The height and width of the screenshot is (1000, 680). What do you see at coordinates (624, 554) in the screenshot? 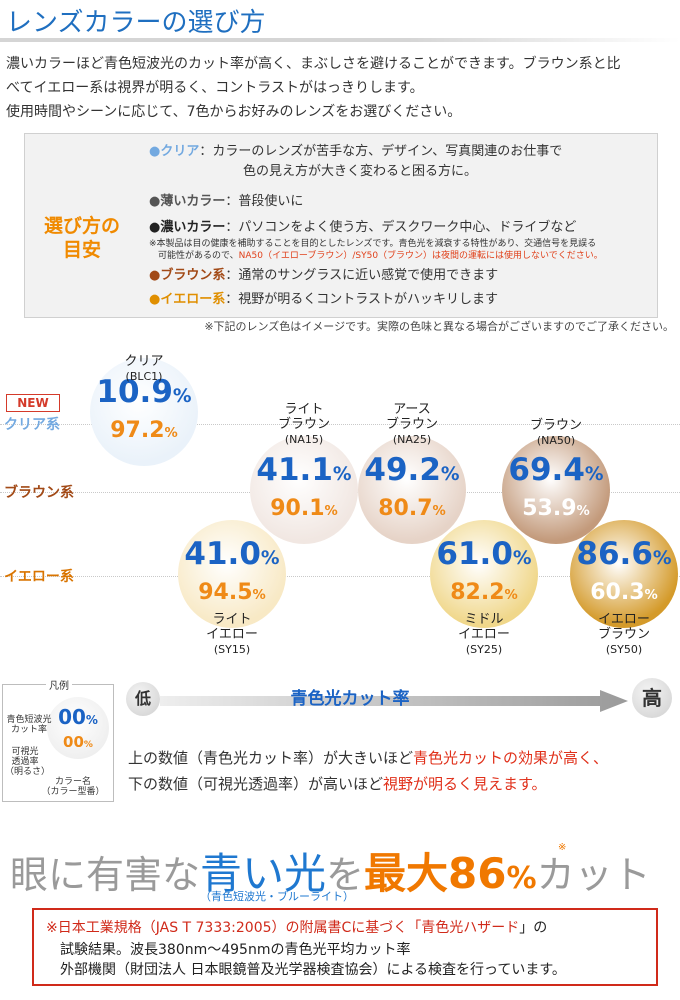
I see `lens-cut-value: 86.6%` at bounding box center [624, 554].